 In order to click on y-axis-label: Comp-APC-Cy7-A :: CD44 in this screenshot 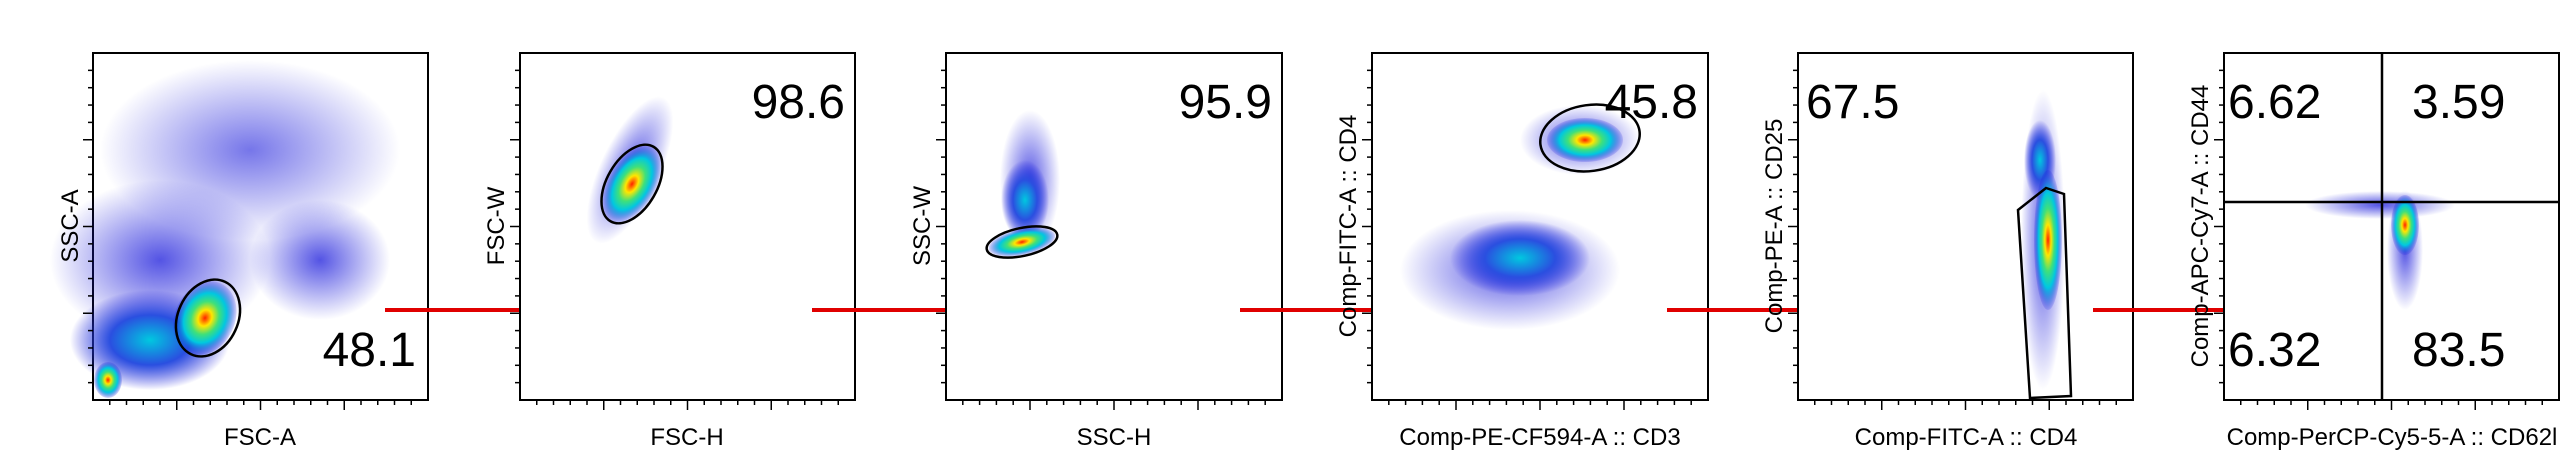, I will do `click(2200, 226)`.